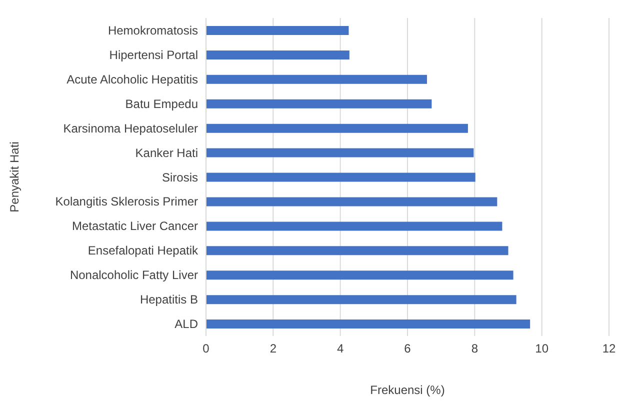 The height and width of the screenshot is (414, 637). I want to click on y-tick-label: Ensefalopati Hepatik, so click(143, 251).